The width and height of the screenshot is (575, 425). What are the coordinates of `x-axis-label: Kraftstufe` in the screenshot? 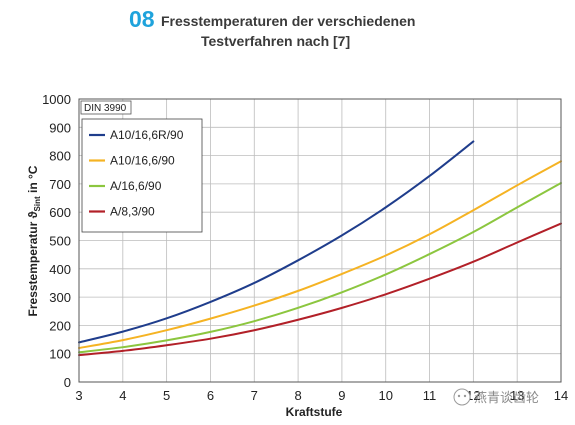 It's located at (314, 412).